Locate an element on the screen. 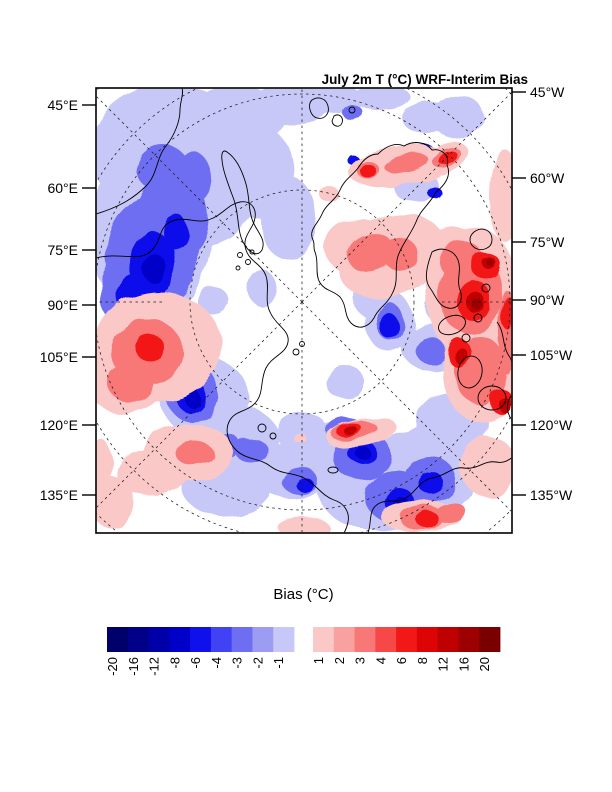 This screenshot has height=792, width=612. colorbar-positive-label: 4 is located at coordinates (380, 660).